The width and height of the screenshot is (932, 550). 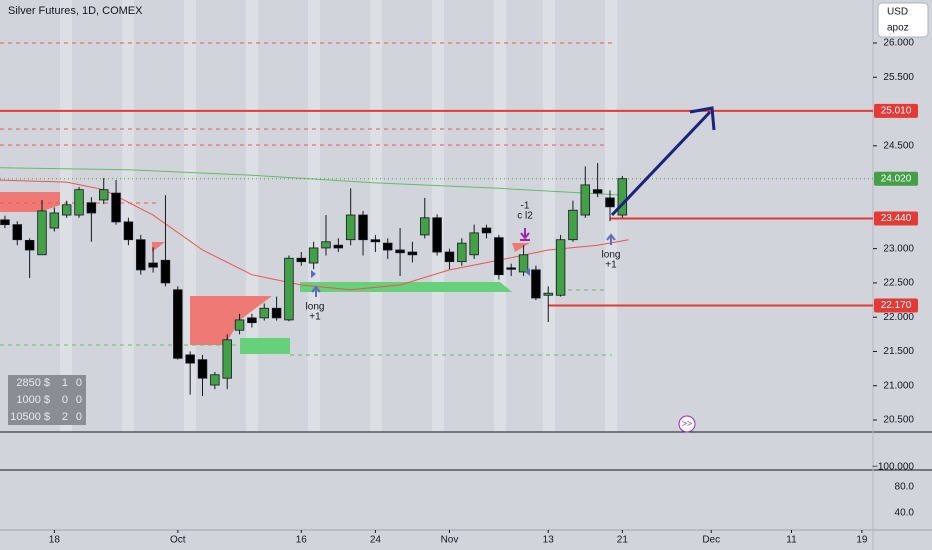 What do you see at coordinates (897, 12) in the screenshot?
I see `currency: USD` at bounding box center [897, 12].